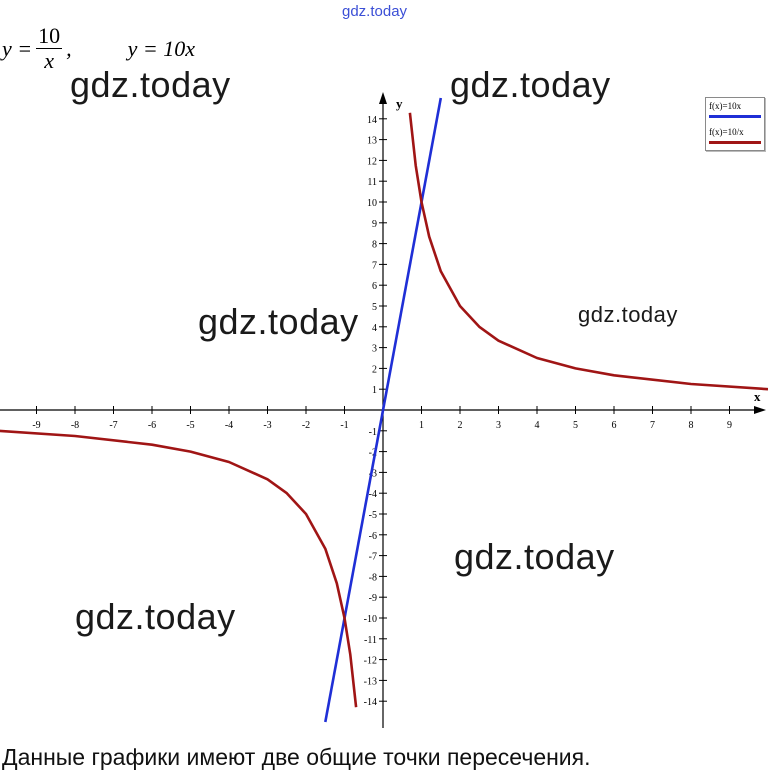  I want to click on x-tick-label: -3, so click(267, 425).